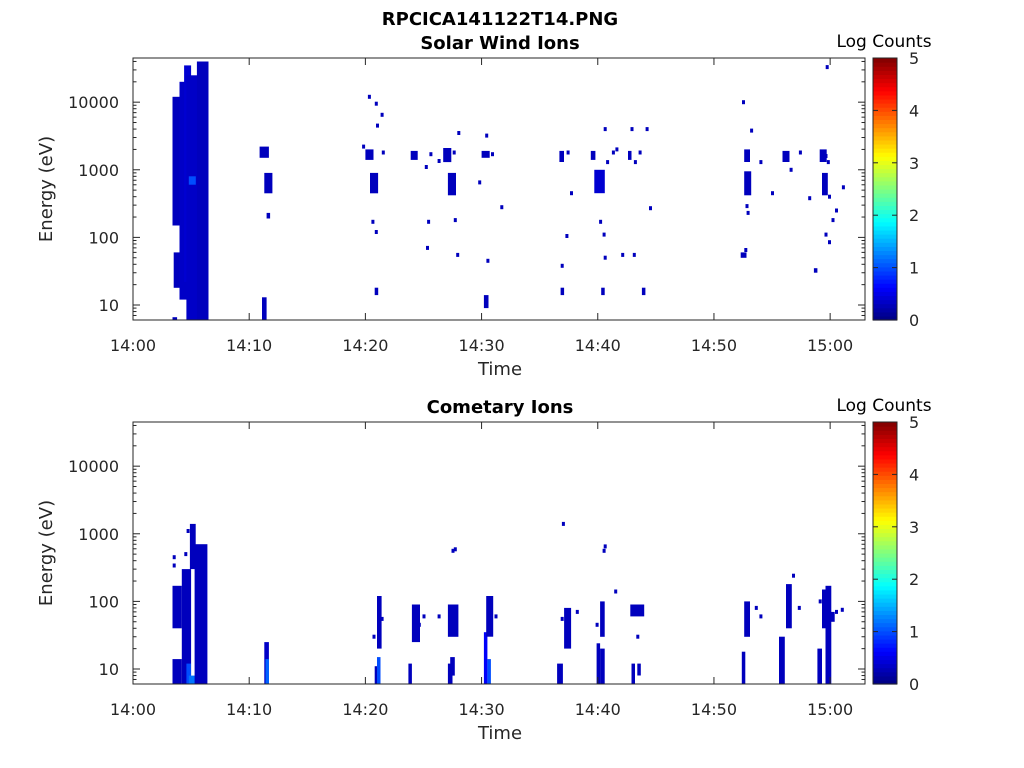  I want to click on solar-wind-y-axis-title: Energy (eV), so click(46, 189).